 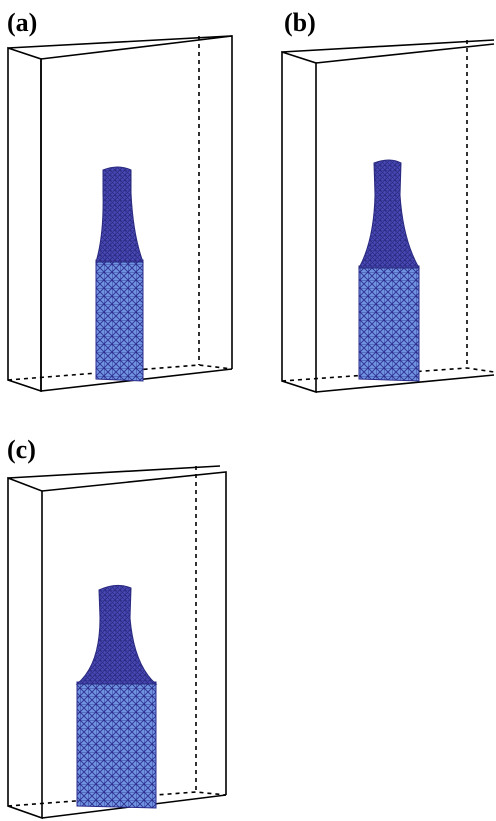 What do you see at coordinates (389, 270) in the screenshot?
I see `mesh-body-b` at bounding box center [389, 270].